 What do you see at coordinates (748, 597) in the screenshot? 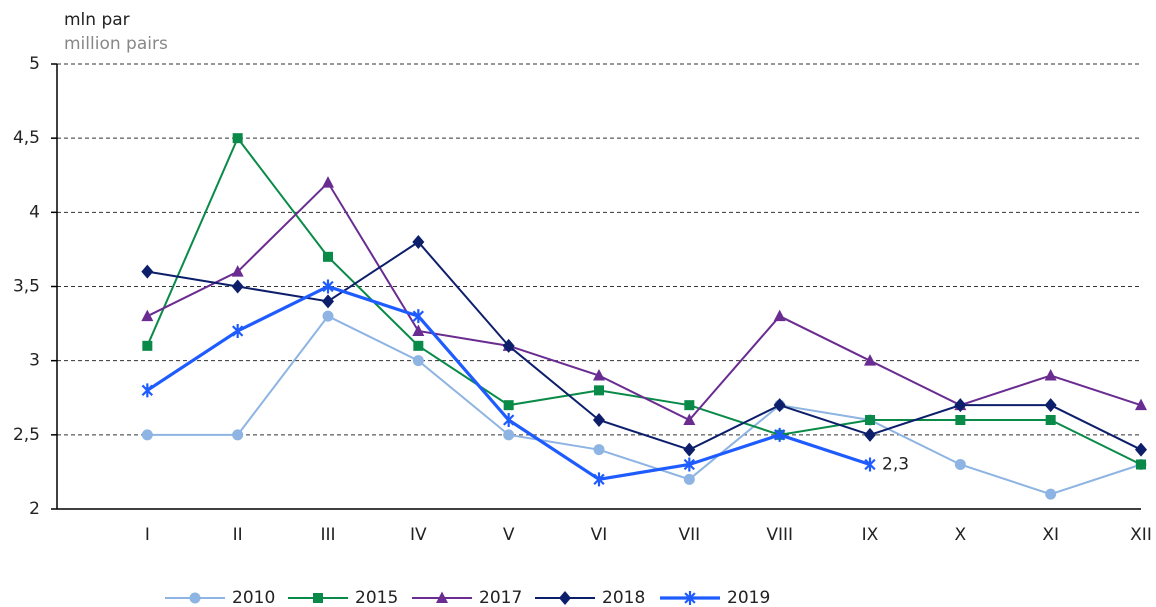
I see `legend-label: 2019` at bounding box center [748, 597].